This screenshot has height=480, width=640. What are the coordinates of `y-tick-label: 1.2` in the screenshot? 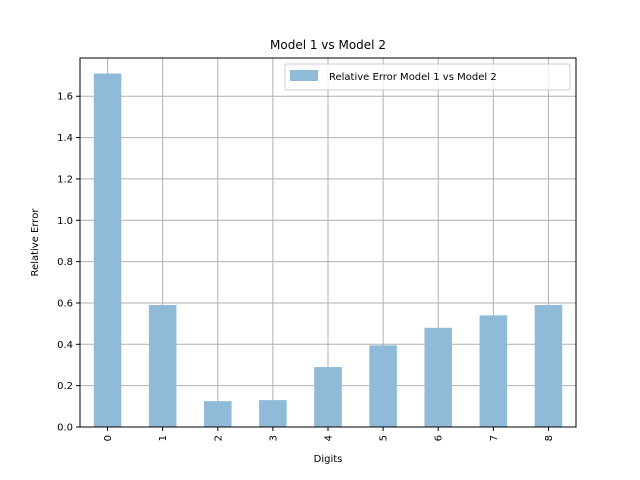 It's located at (65, 179).